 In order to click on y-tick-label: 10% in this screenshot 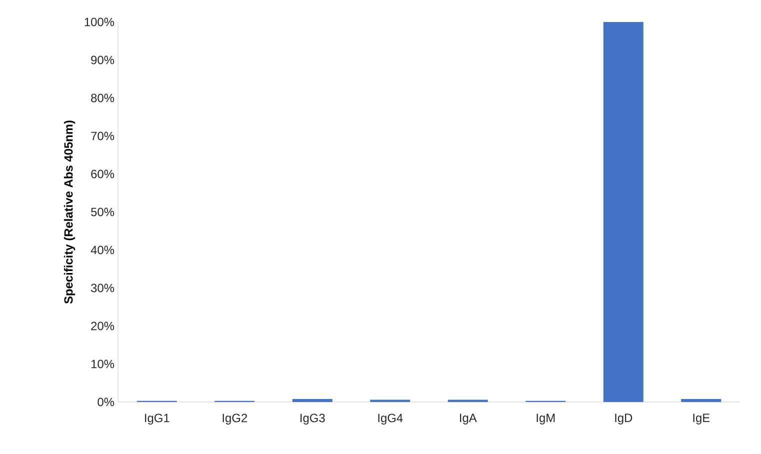, I will do `click(102, 364)`.